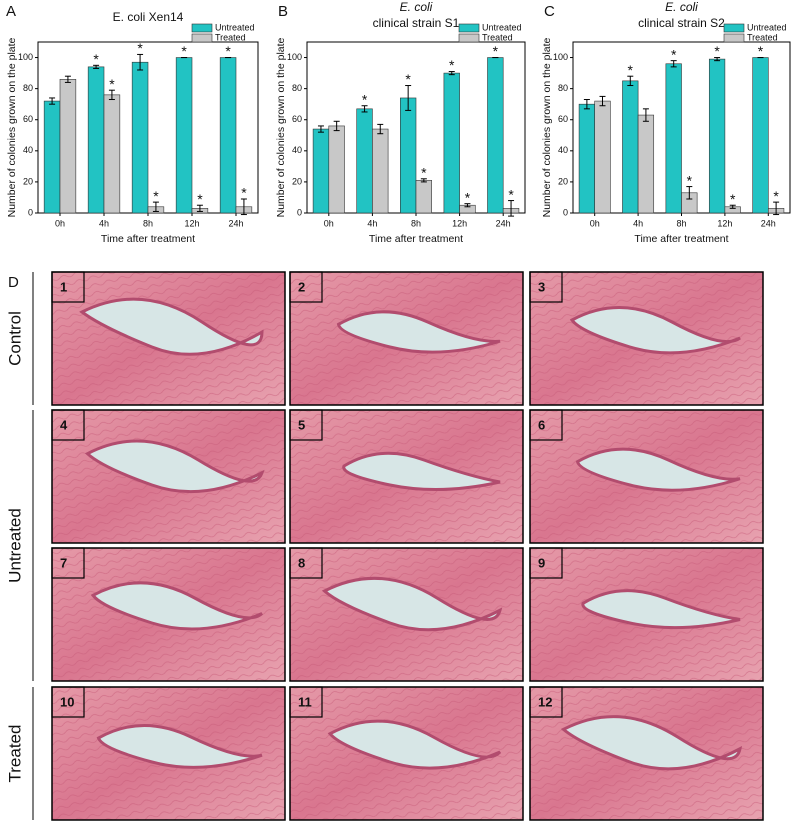 Image resolution: width=794 pixels, height=821 pixels. What do you see at coordinates (14, 545) in the screenshot?
I see `row-label: Untreated` at bounding box center [14, 545].